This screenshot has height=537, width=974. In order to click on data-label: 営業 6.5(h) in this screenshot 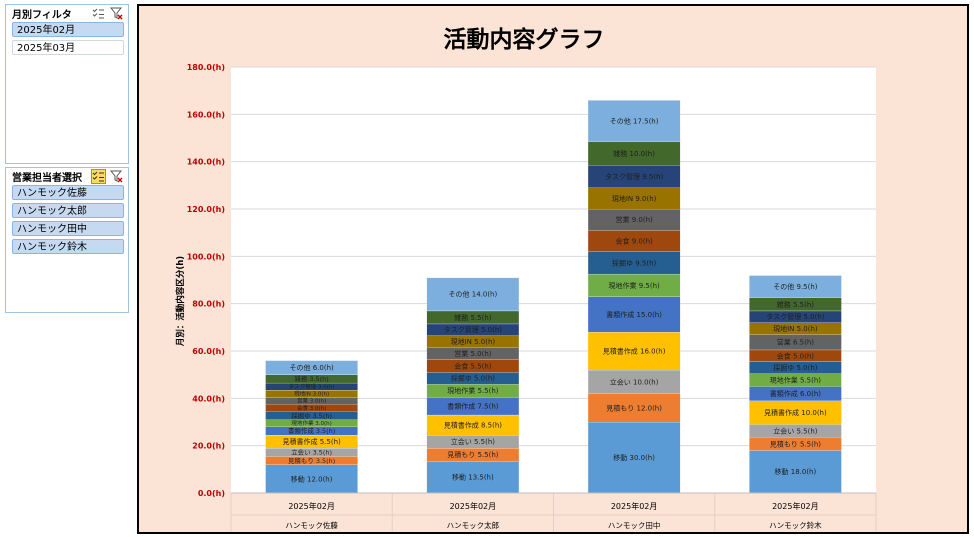, I will do `click(796, 342)`.